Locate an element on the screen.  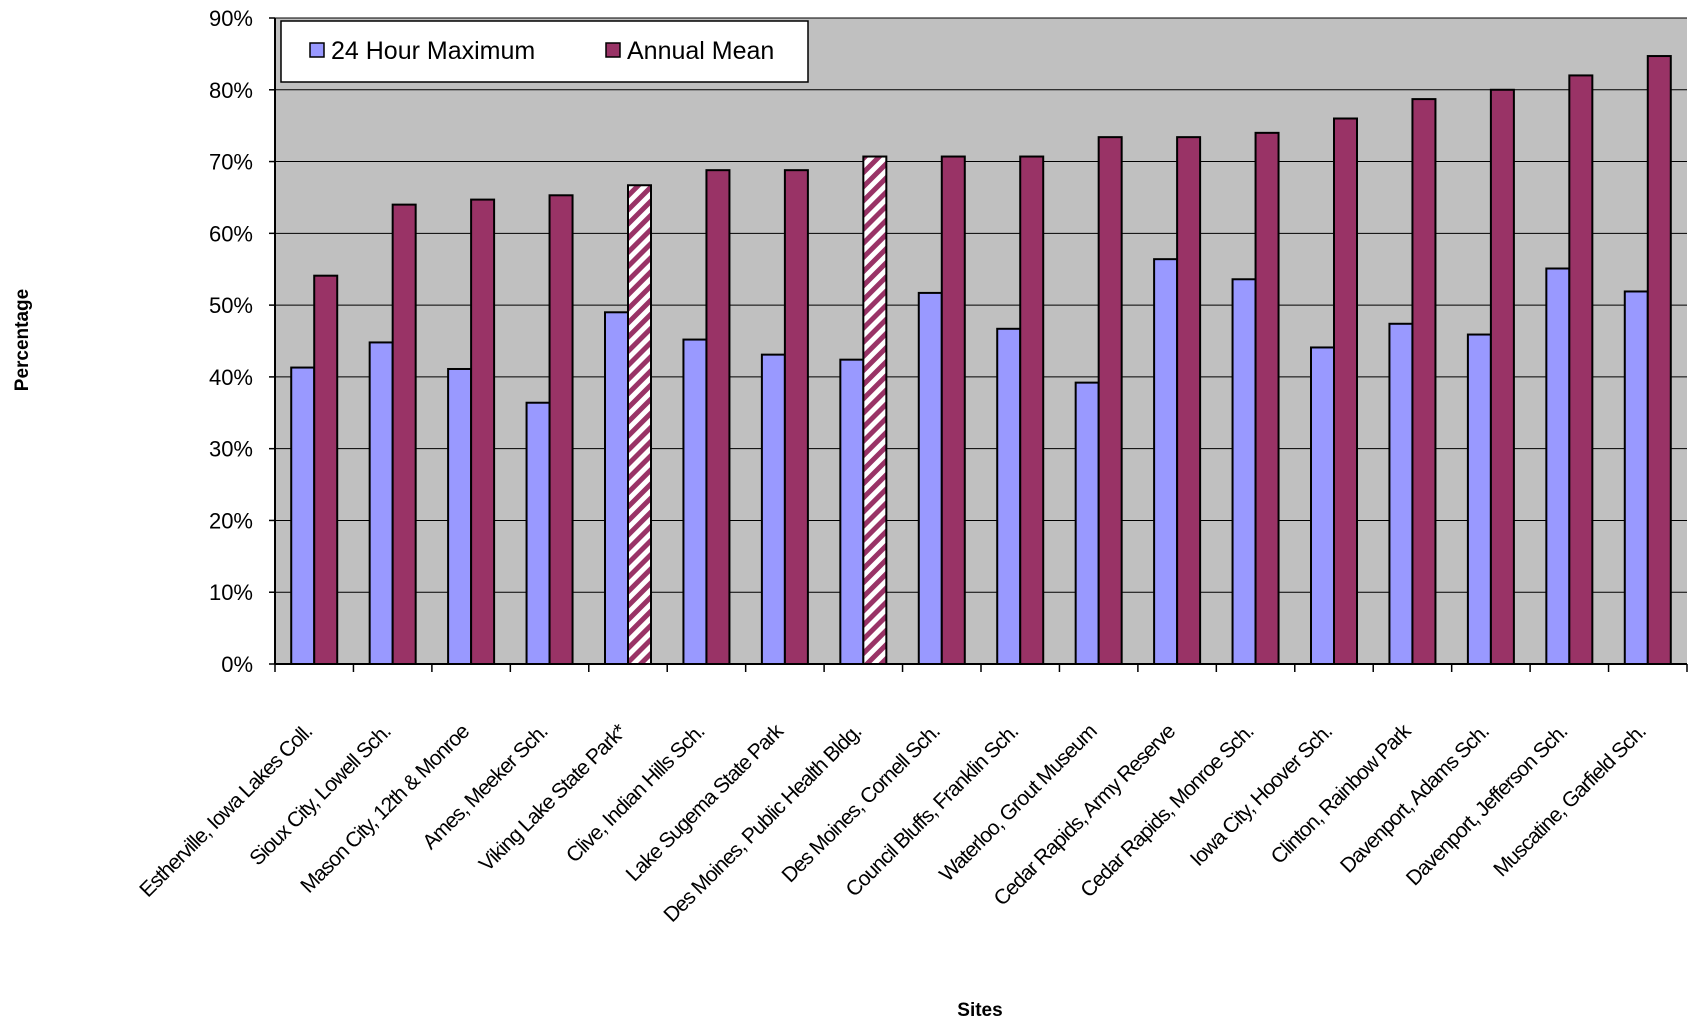
y-tick-label: 40% is located at coordinates (231, 377).